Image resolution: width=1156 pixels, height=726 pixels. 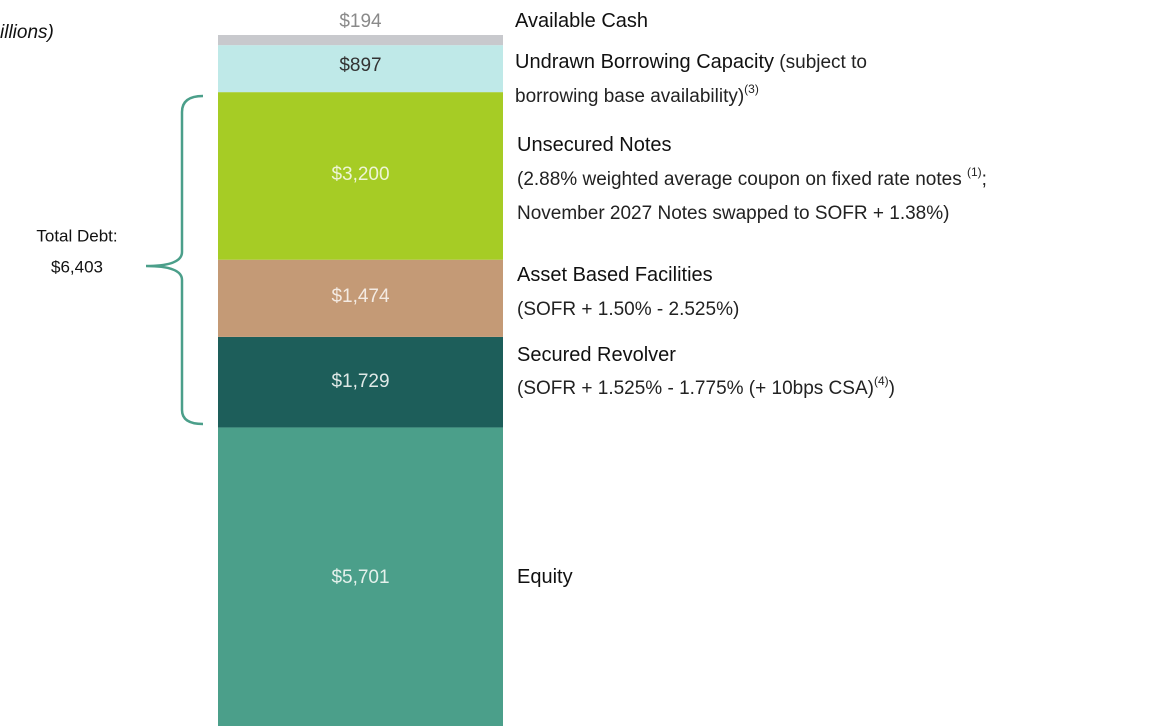 What do you see at coordinates (360, 65) in the screenshot?
I see `value-label: $897` at bounding box center [360, 65].